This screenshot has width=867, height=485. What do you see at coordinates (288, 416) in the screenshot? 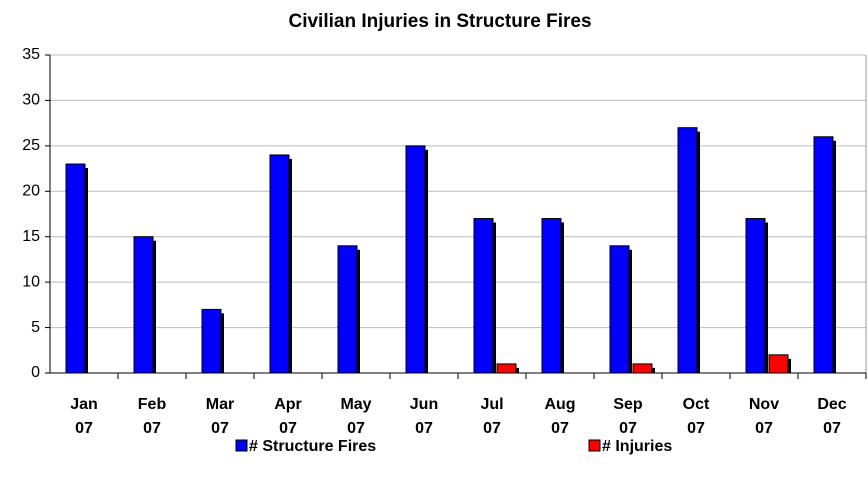
I see `x-tick-label: Apr 07` at bounding box center [288, 416].